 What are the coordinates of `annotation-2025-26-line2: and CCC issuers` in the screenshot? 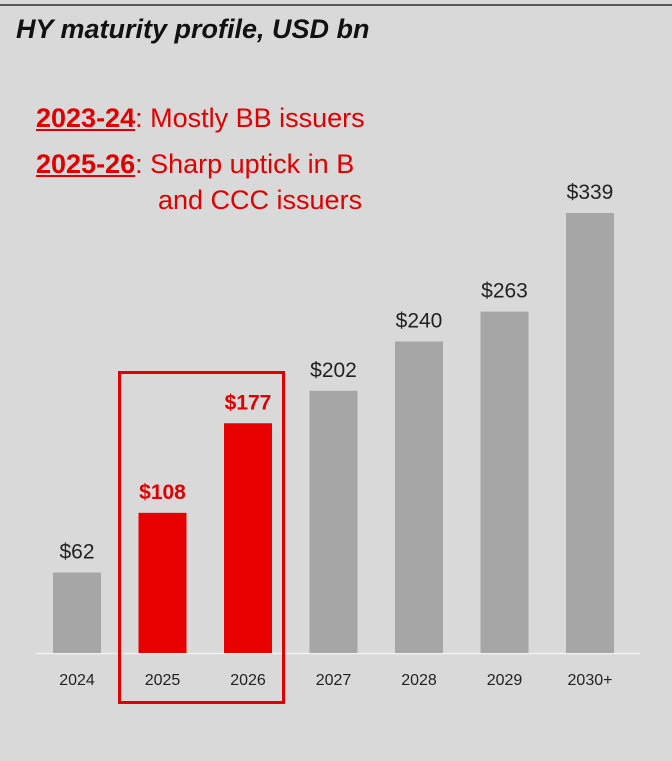 It's located at (260, 200).